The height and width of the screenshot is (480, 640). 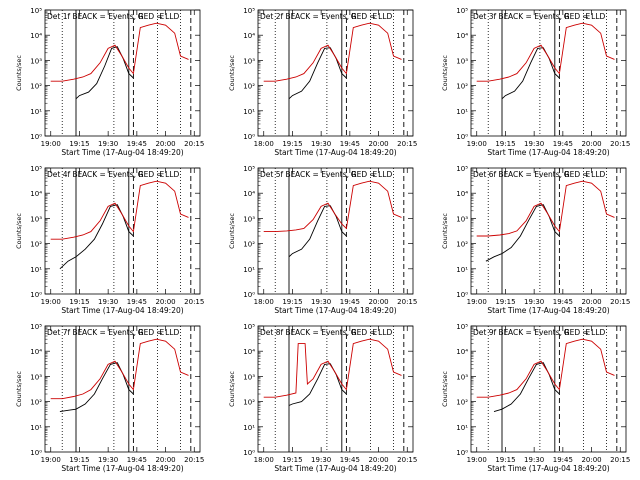 I want to click on panel-title: Det 4f BLACK = Events, RED = LLD, so click(x=113, y=174).